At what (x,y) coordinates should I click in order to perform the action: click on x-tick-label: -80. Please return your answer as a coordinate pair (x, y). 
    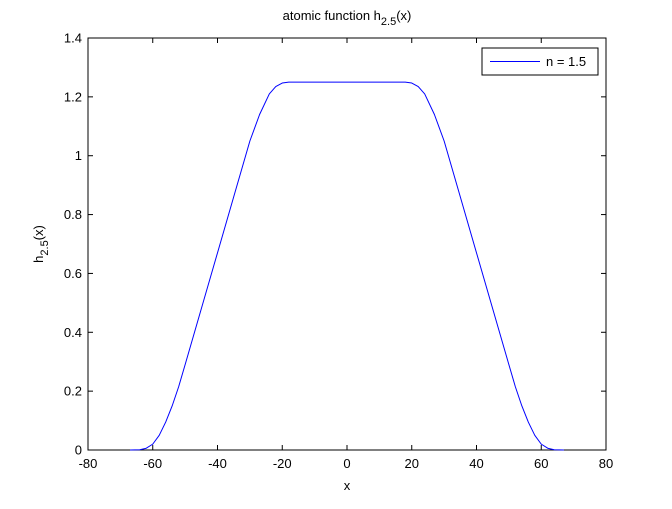
    Looking at the image, I should click on (88, 463).